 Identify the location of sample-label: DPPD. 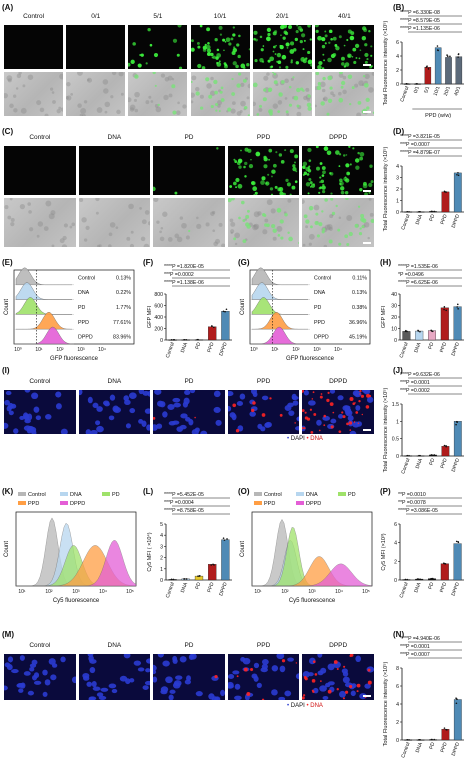
(321, 338).